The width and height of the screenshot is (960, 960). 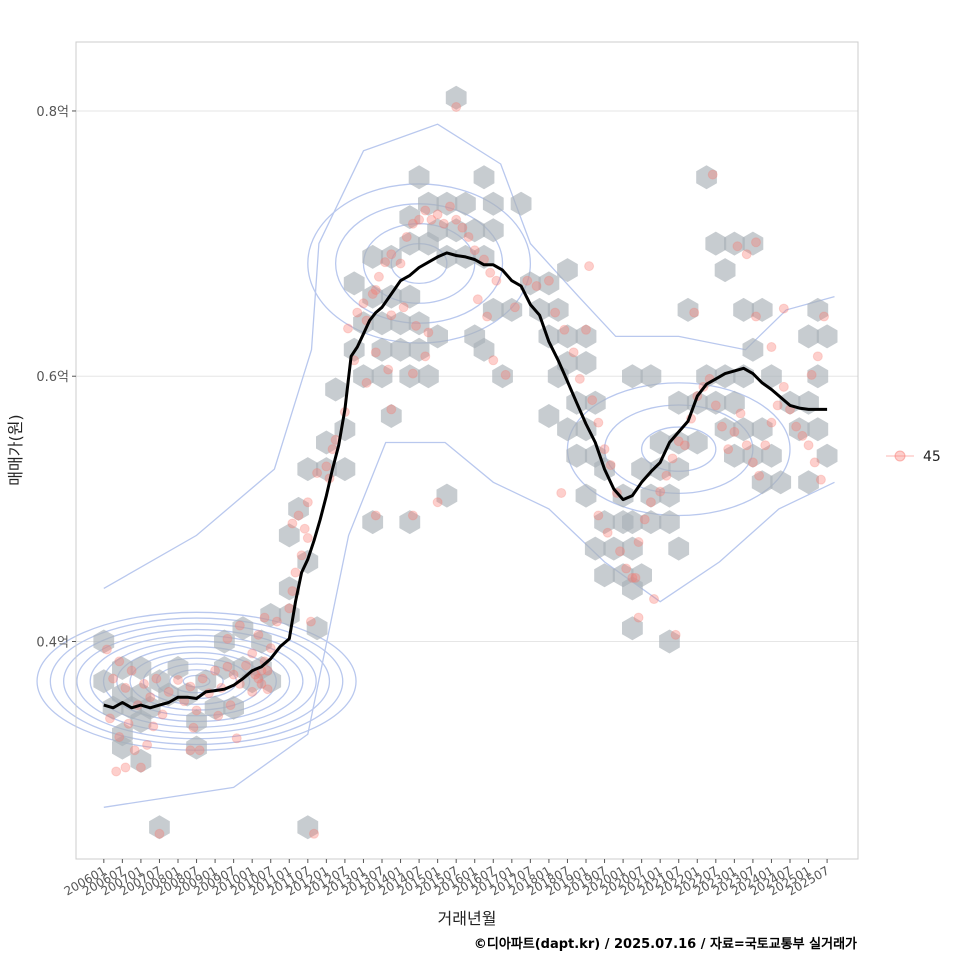 I want to click on y-axis: 0.4억 0.6억 0.8억, so click(x=56, y=377).